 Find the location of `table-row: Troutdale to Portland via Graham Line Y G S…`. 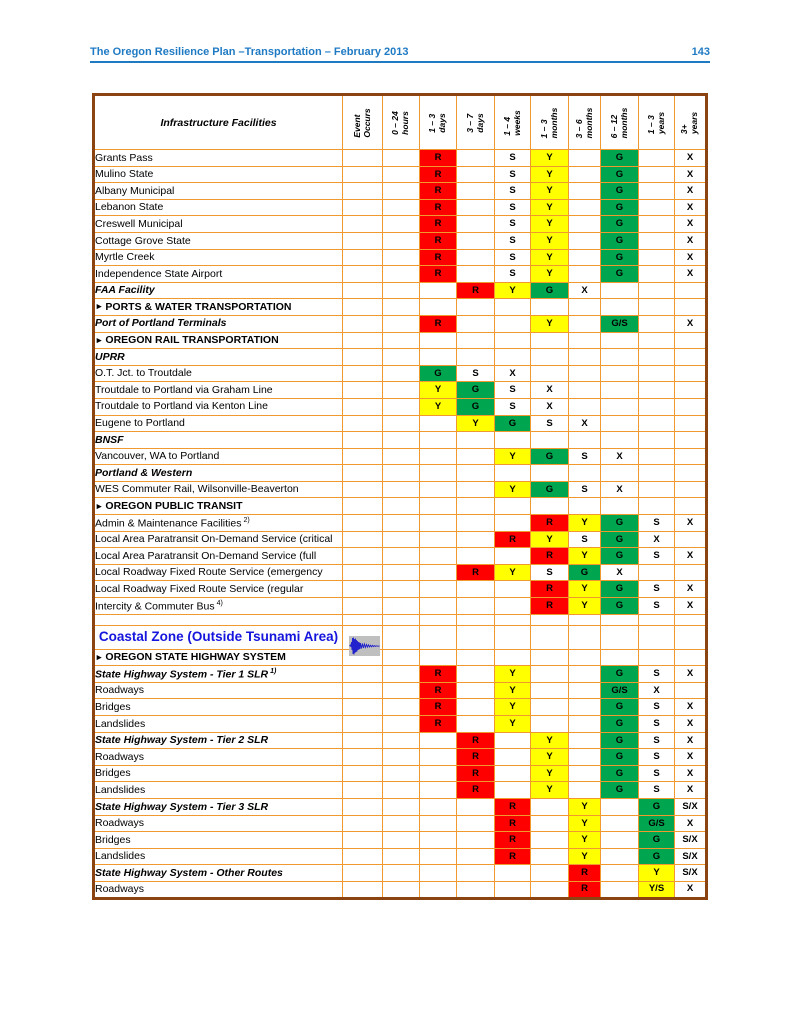

table-row: Troutdale to Portland via Graham Line Y G S… is located at coordinates (400, 390).